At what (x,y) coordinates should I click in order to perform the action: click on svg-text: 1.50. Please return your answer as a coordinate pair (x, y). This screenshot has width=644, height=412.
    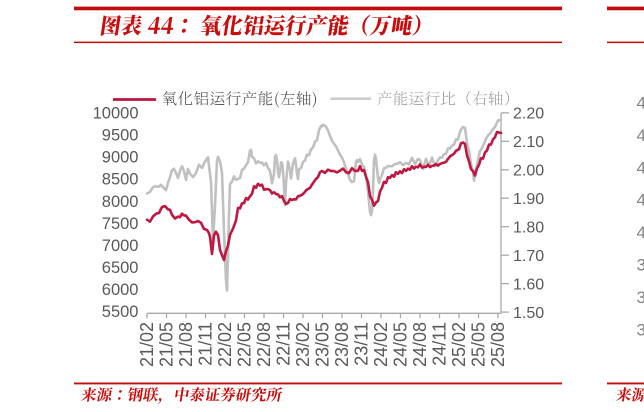
    Looking at the image, I should click on (528, 313).